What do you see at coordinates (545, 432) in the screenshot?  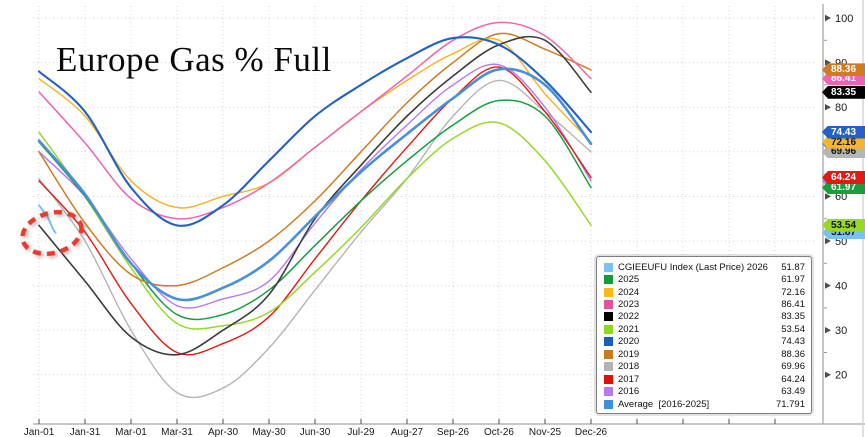 I see `x-tick-label: Nov-25` at bounding box center [545, 432].